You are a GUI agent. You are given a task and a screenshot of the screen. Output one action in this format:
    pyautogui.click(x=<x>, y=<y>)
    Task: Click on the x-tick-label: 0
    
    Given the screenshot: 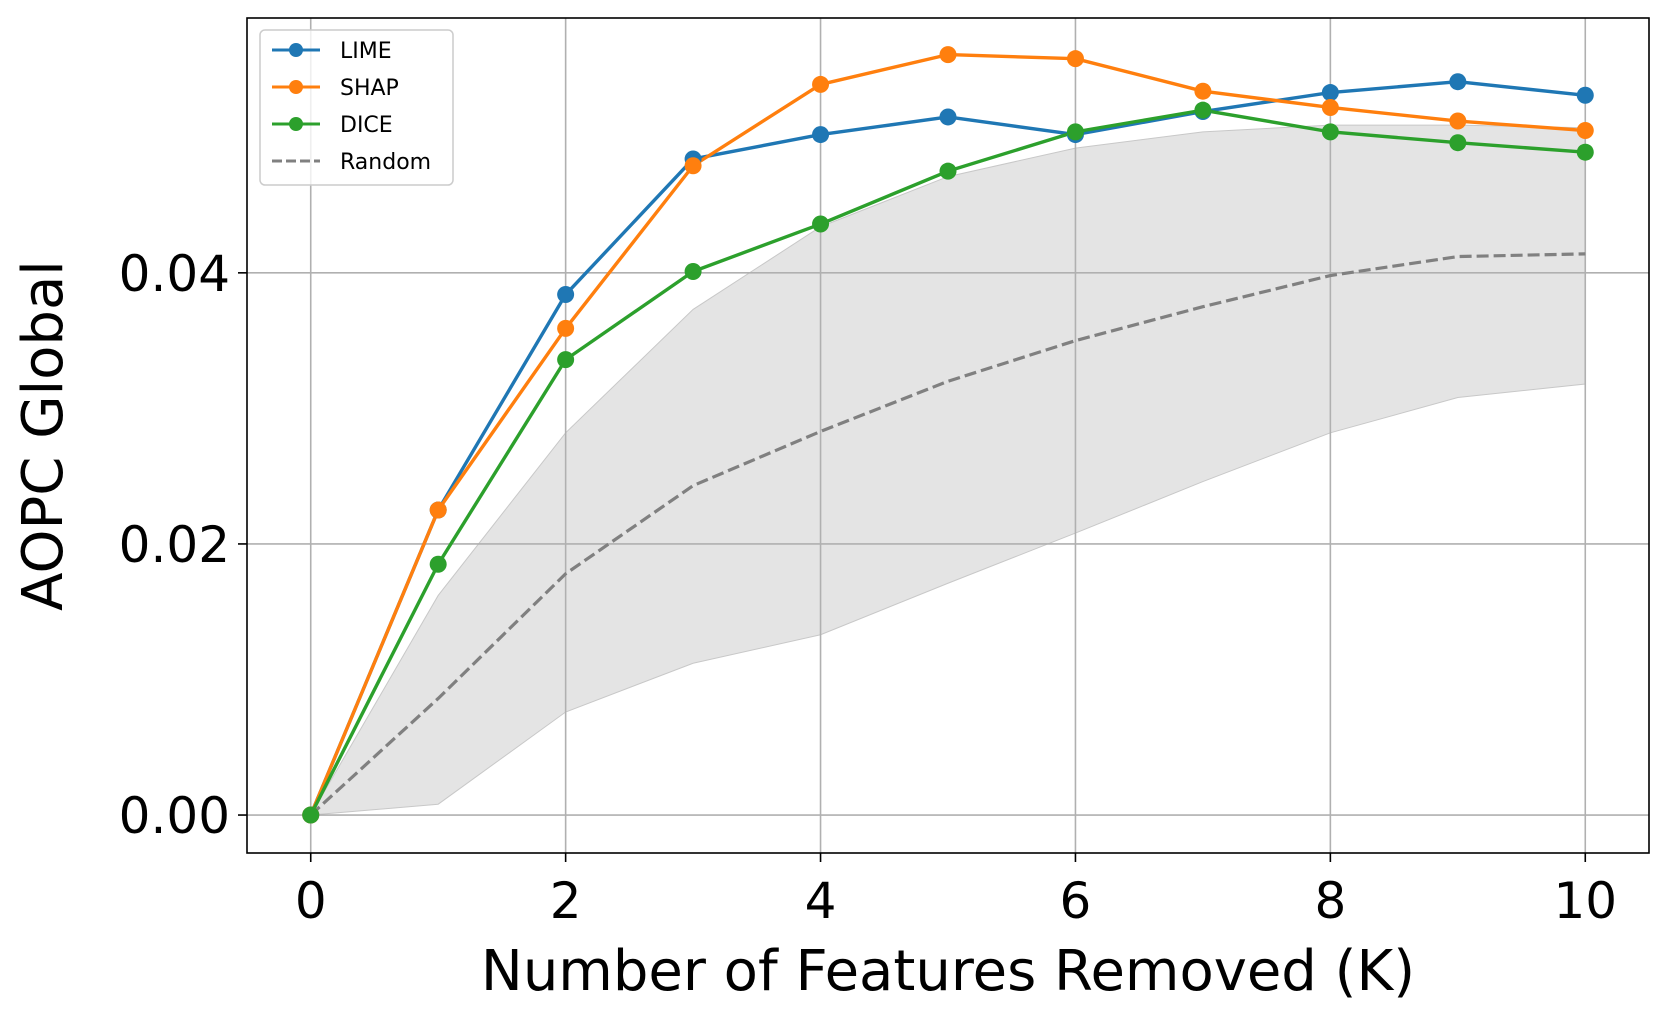 What is the action you would take?
    pyautogui.click(x=311, y=901)
    